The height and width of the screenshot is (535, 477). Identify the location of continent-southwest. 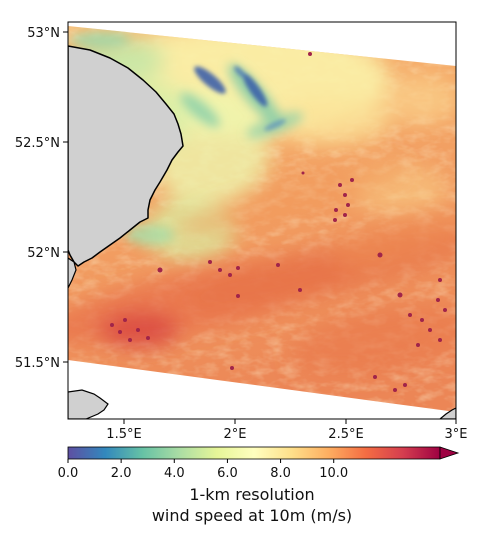
(88, 404).